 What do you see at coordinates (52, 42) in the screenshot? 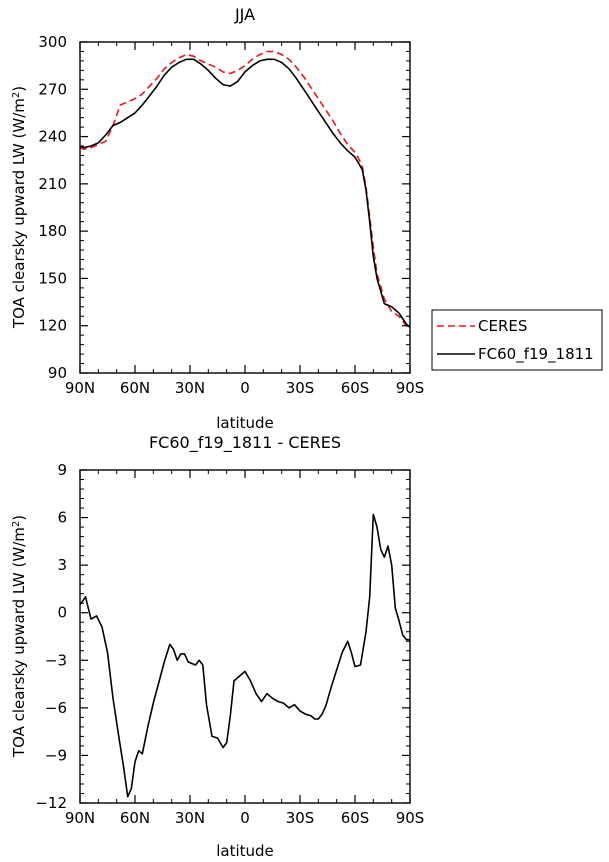
I see `top-y-tick-label: 300` at bounding box center [52, 42].